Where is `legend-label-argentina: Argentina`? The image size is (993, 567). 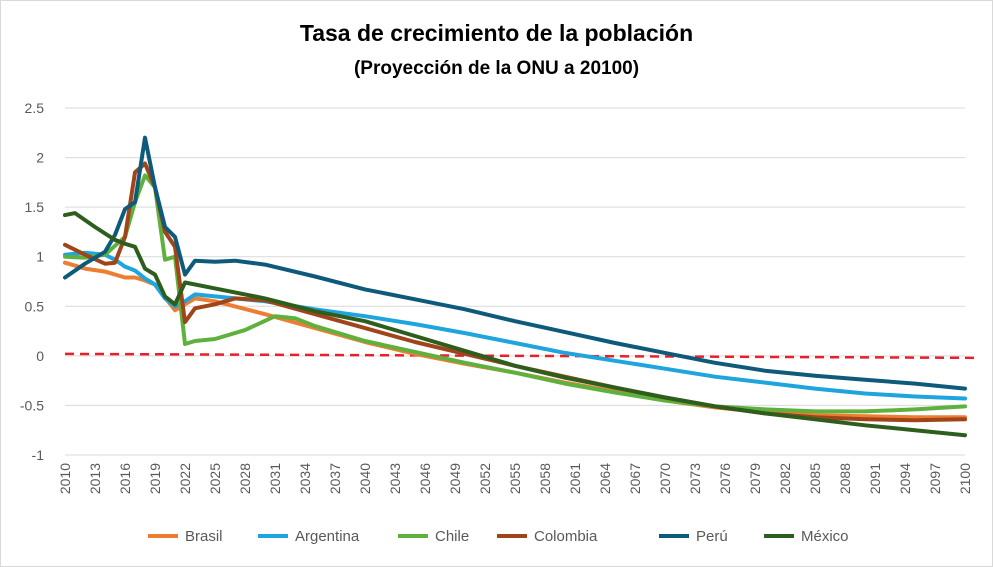 legend-label-argentina: Argentina is located at coordinates (327, 536).